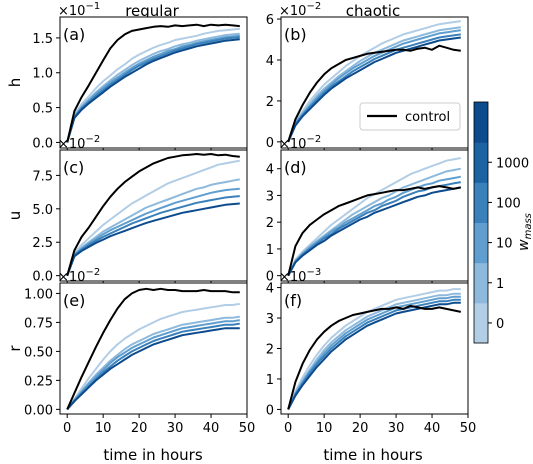 The height and width of the screenshot is (464, 533). I want to click on panel-a: 0.00.51.01.5×10−1h(a), so click(127, 76).